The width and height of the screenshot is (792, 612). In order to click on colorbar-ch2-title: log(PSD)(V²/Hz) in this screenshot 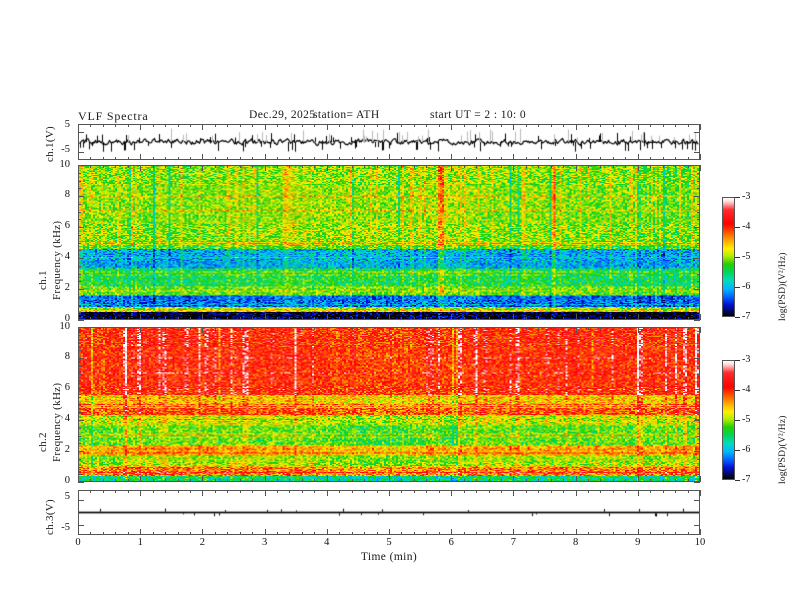, I will do `click(783, 449)`.